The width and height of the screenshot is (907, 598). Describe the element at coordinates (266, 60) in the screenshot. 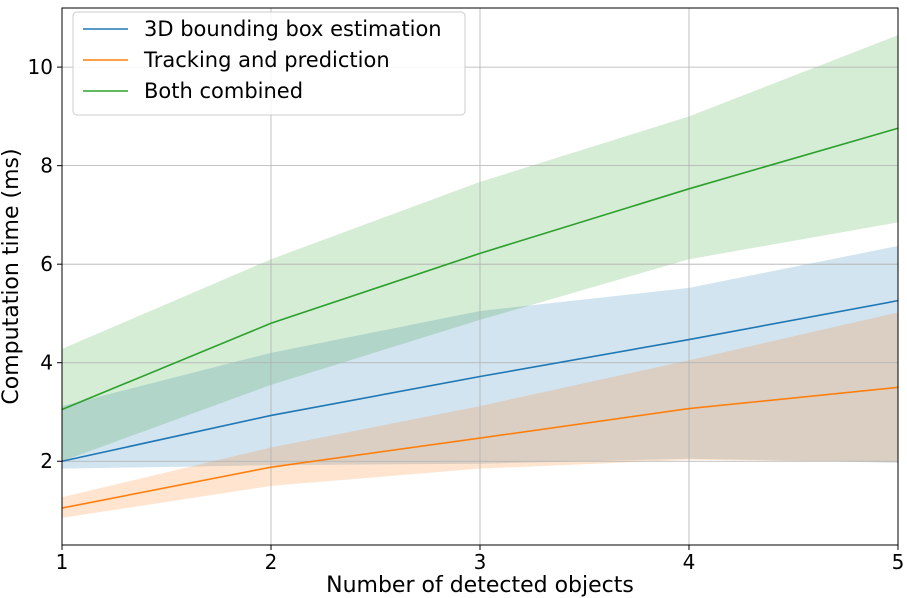

I see `legend-label-tracking-and-prediction: Tracking and prediction` at that location.